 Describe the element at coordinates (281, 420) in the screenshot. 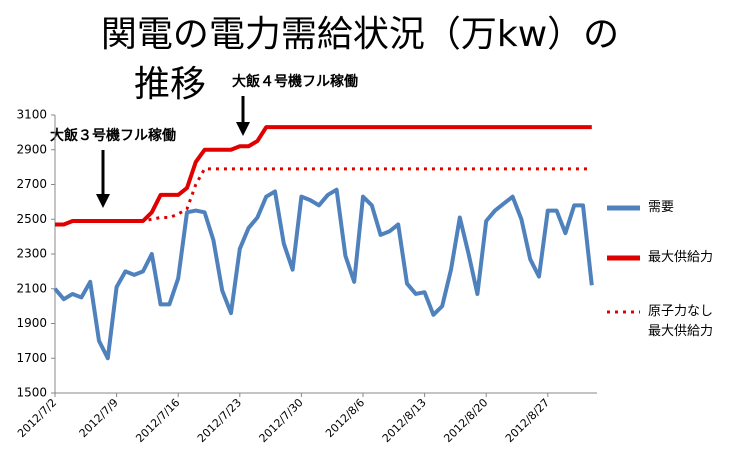

I see `x-tick-label: 2012/7/30` at that location.